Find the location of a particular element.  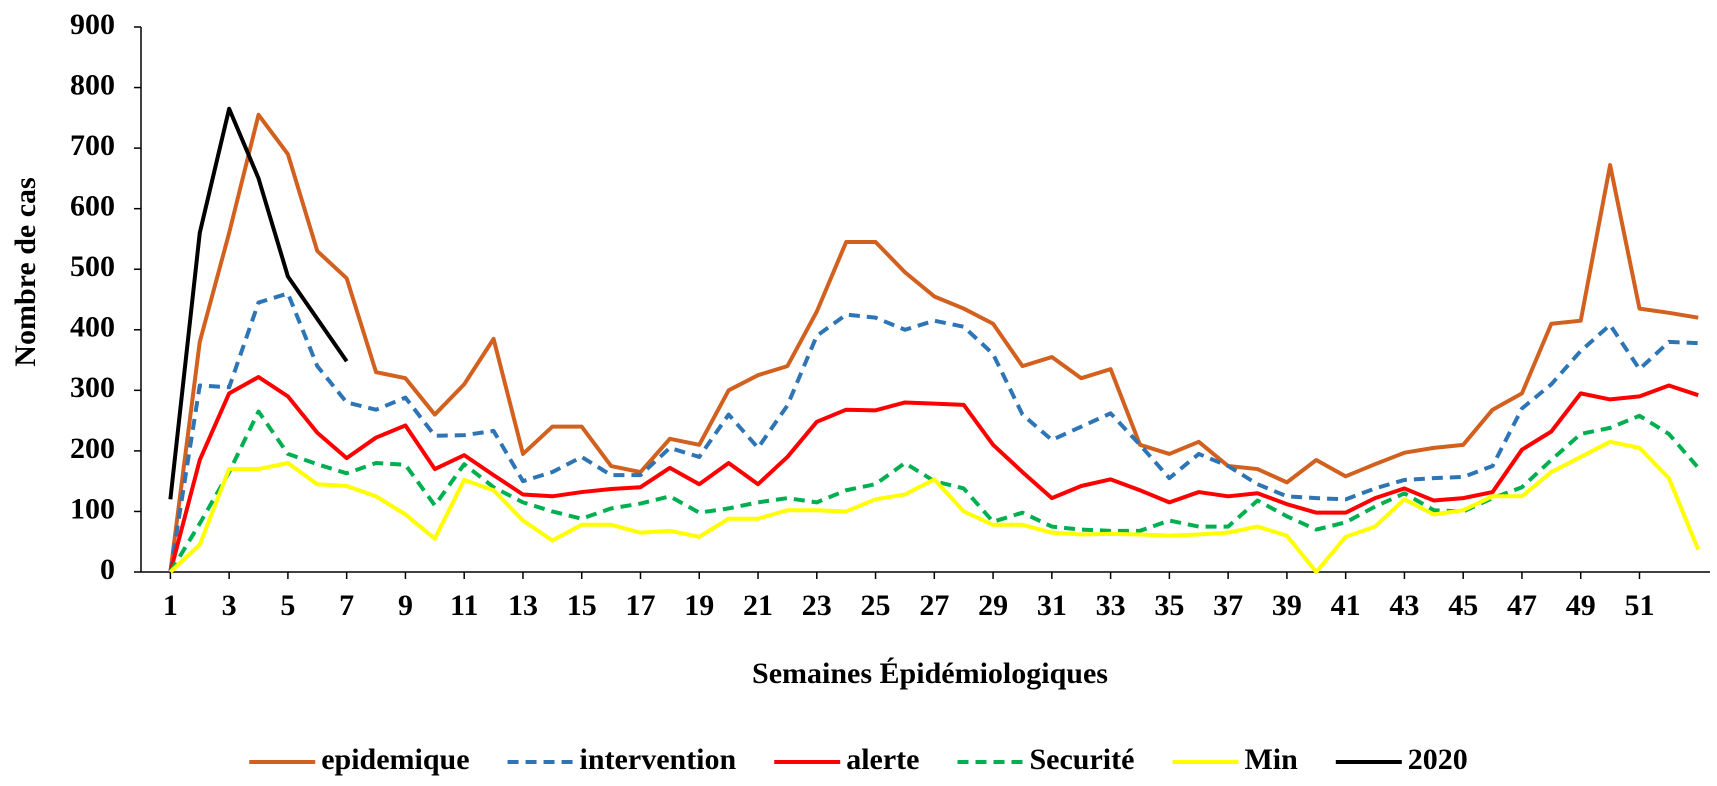

x-tick-label: 31 is located at coordinates (1052, 605).